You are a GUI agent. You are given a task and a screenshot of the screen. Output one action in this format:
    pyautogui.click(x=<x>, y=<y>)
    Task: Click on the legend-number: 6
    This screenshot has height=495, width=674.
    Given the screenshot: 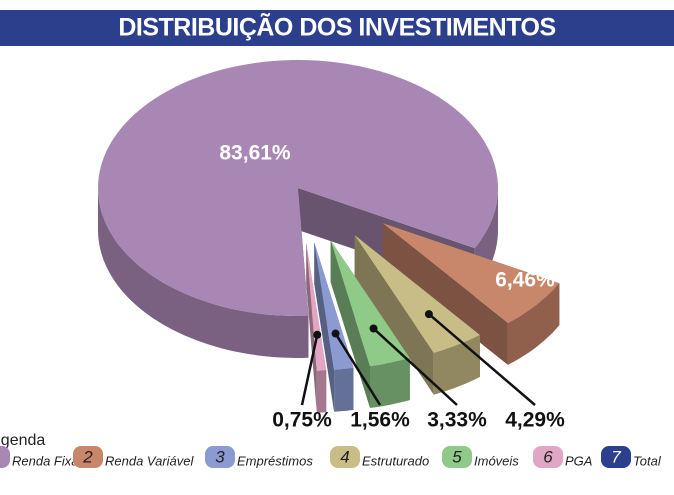 What is the action you would take?
    pyautogui.click(x=548, y=456)
    